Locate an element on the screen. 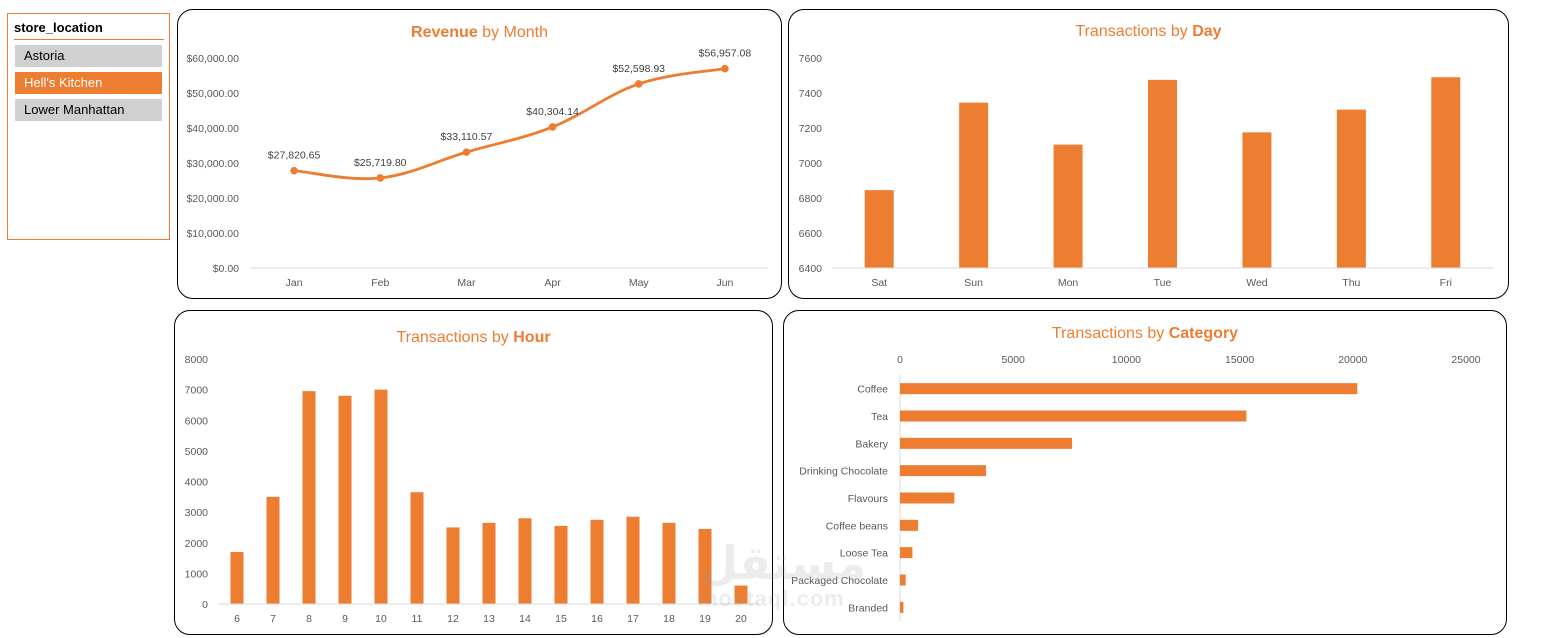  x-tick-label: Feb is located at coordinates (380, 283).